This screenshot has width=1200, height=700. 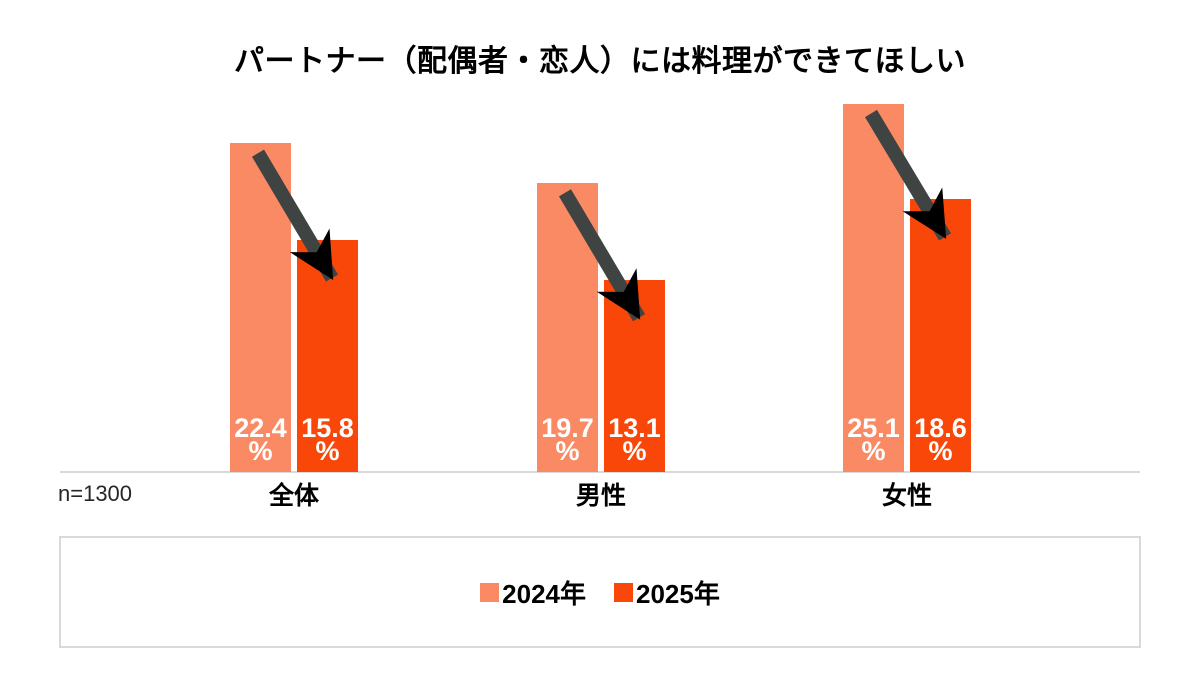 What do you see at coordinates (940, 439) in the screenshot?
I see `bar-value-label: 18.6%` at bounding box center [940, 439].